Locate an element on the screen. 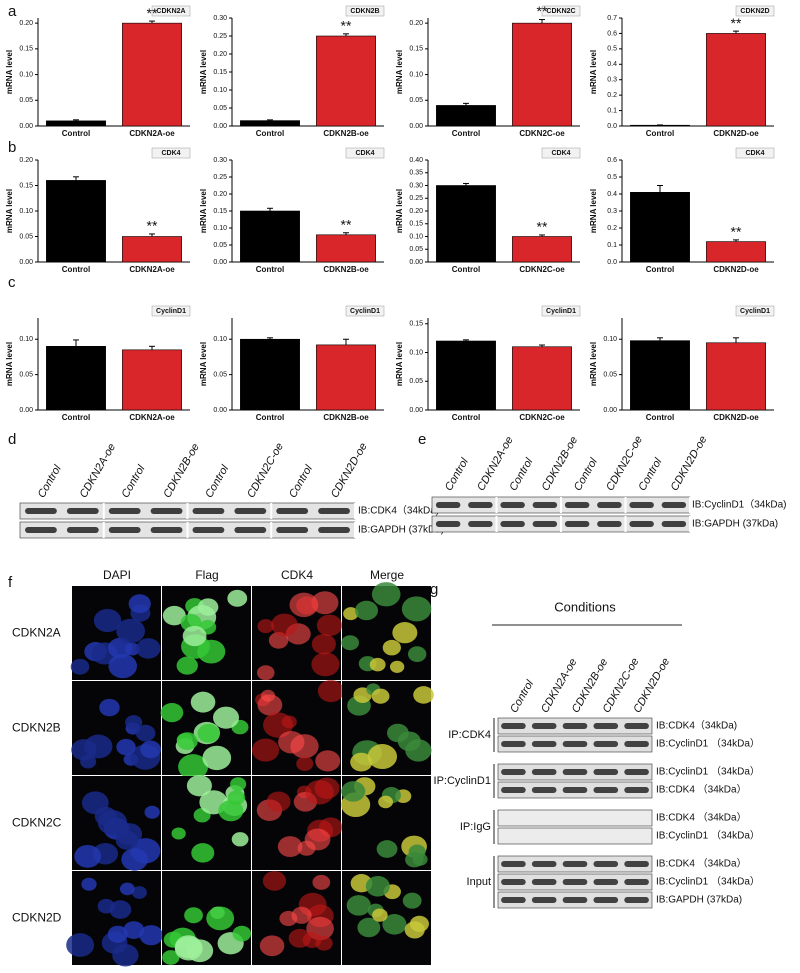  chart-title: CDKN2C is located at coordinates (560, 11).